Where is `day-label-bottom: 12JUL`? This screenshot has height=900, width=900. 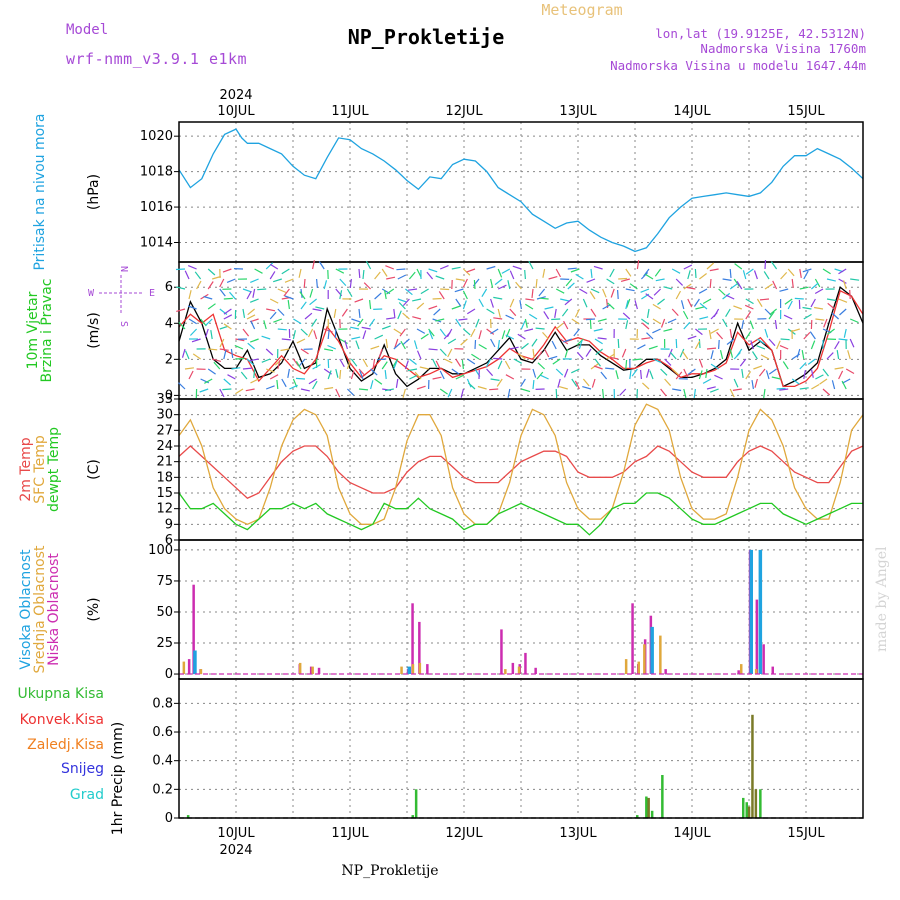 day-label-bottom: 12JUL is located at coordinates (464, 833).